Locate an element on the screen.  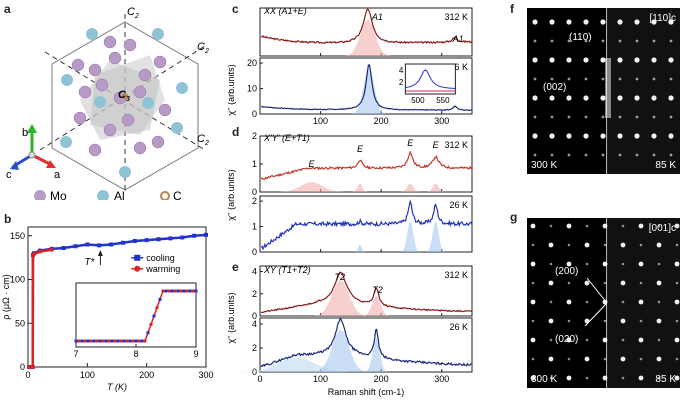
y-tick-label-d-top: 0 is located at coordinates (254, 192).